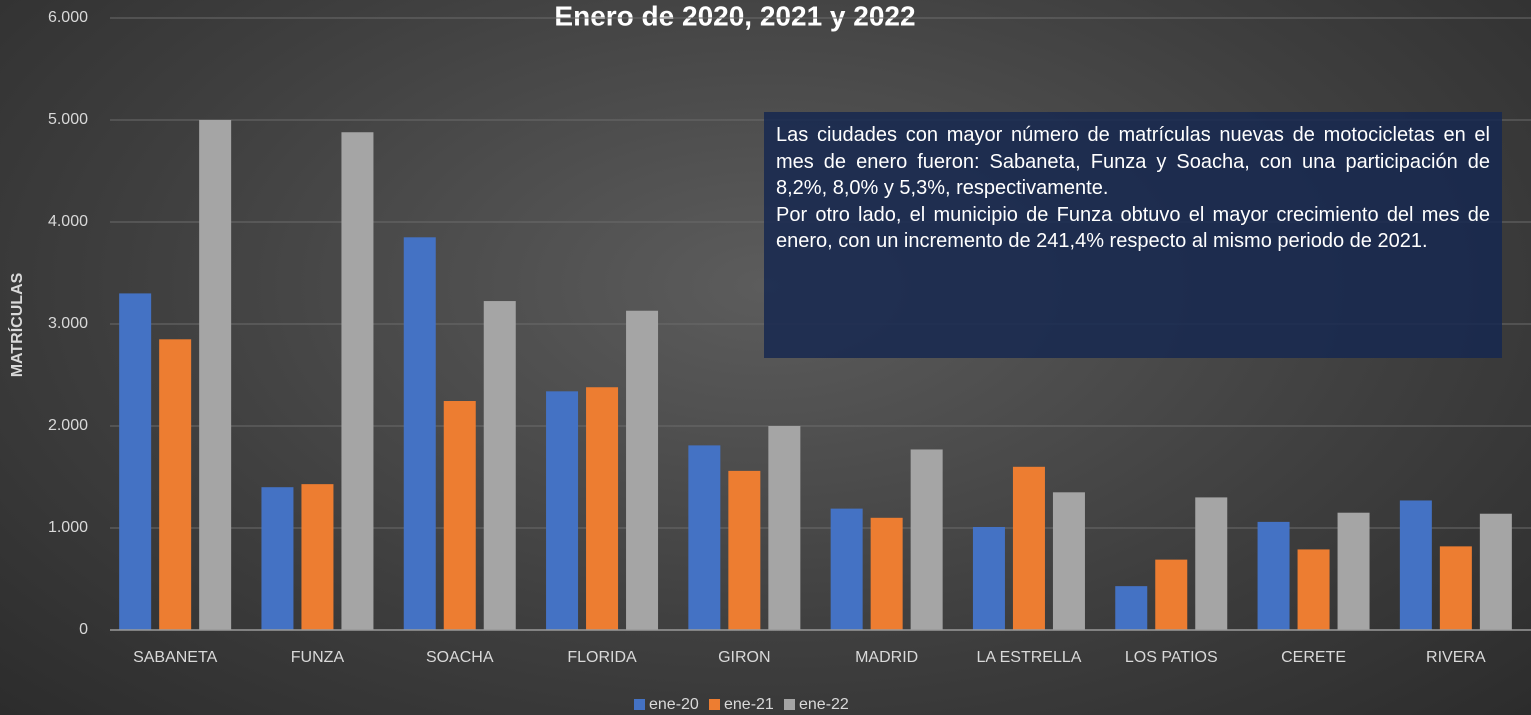 The height and width of the screenshot is (715, 1531). I want to click on legend-label: ene-20, so click(674, 704).